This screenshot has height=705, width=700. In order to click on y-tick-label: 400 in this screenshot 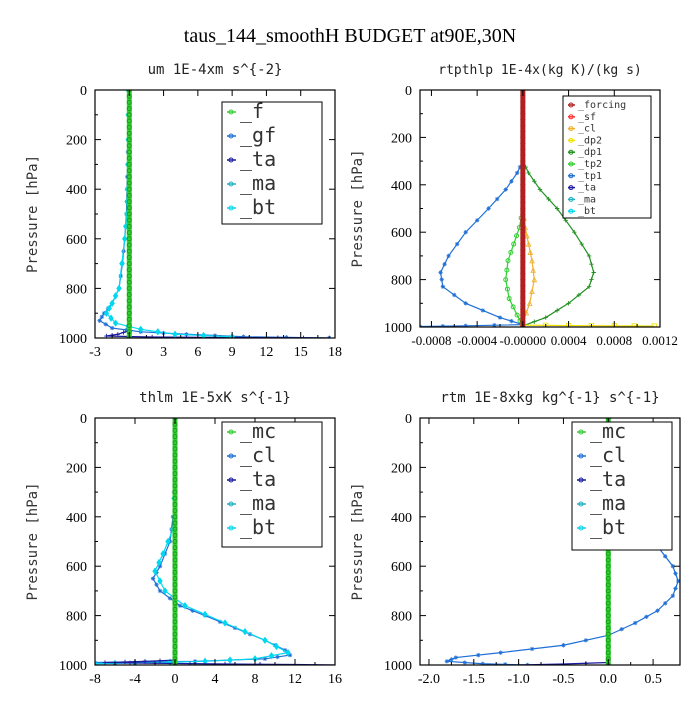, I will do `click(401, 186)`.